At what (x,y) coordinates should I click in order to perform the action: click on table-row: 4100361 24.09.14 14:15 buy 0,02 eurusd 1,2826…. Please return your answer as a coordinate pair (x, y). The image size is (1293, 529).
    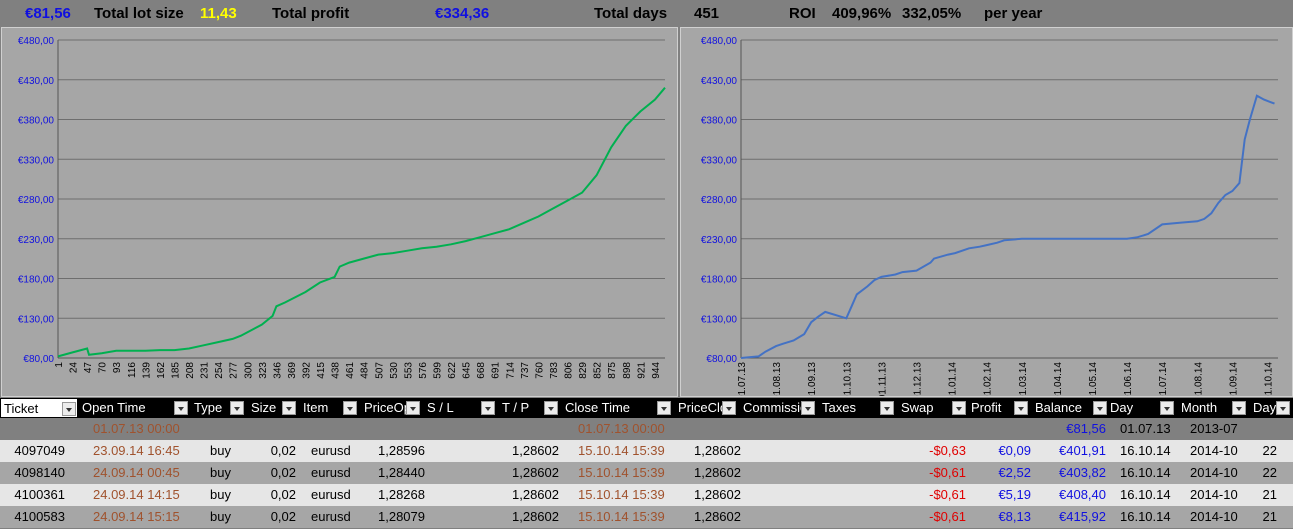
    Looking at the image, I should click on (646, 495).